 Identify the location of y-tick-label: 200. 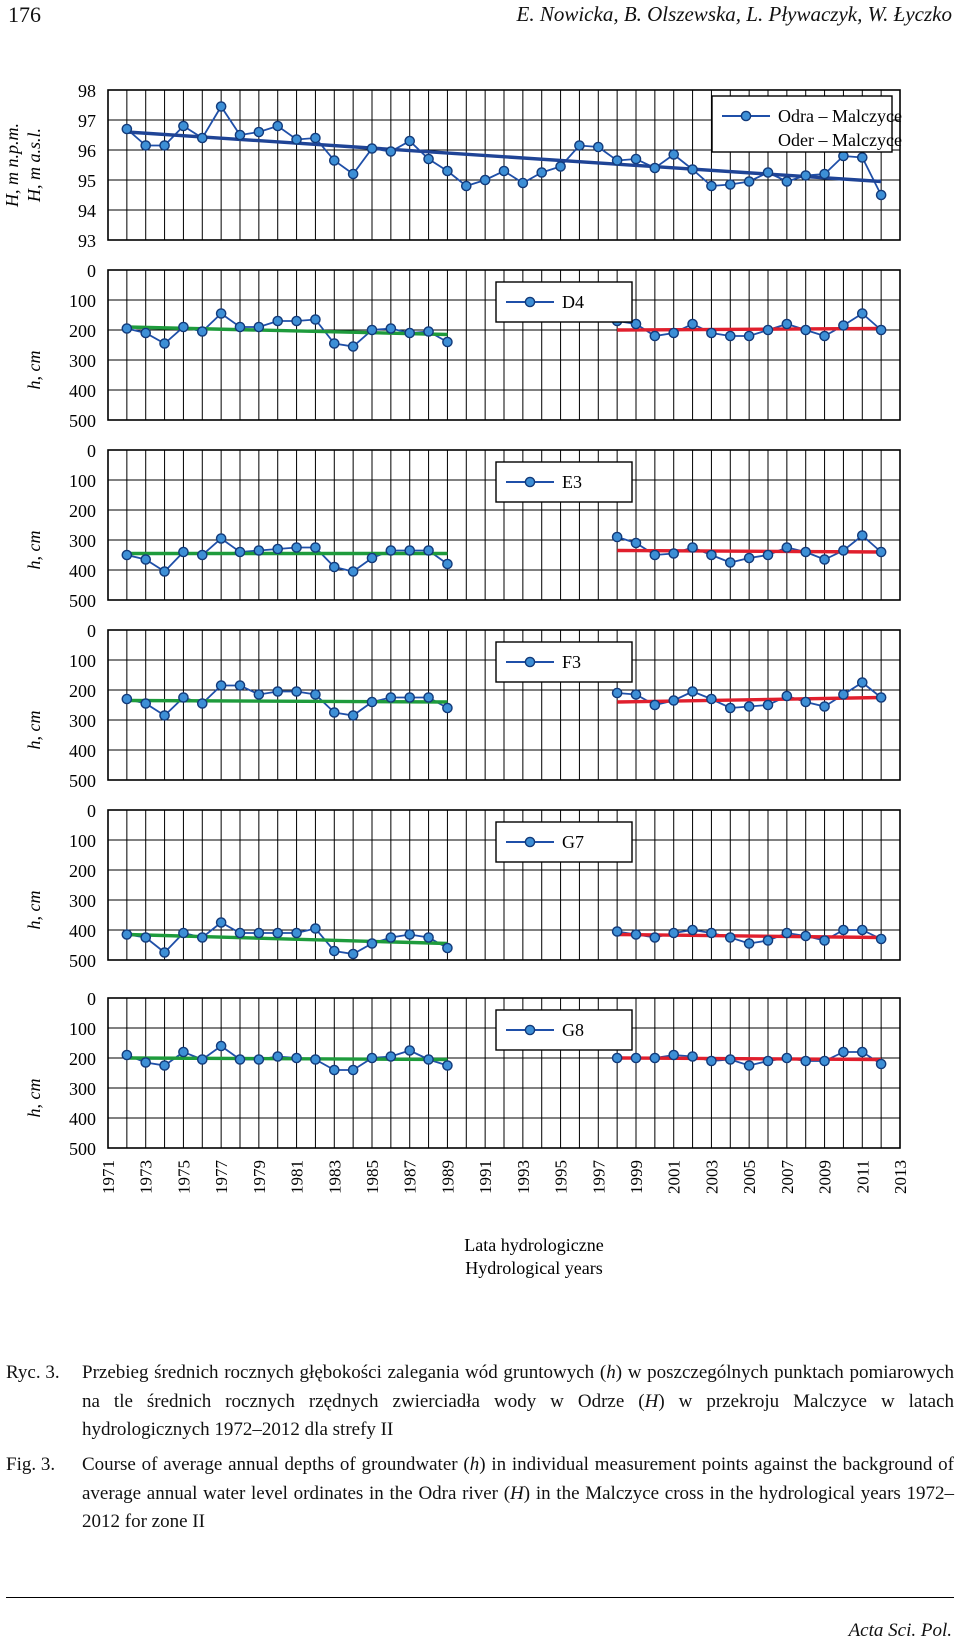
(82, 691).